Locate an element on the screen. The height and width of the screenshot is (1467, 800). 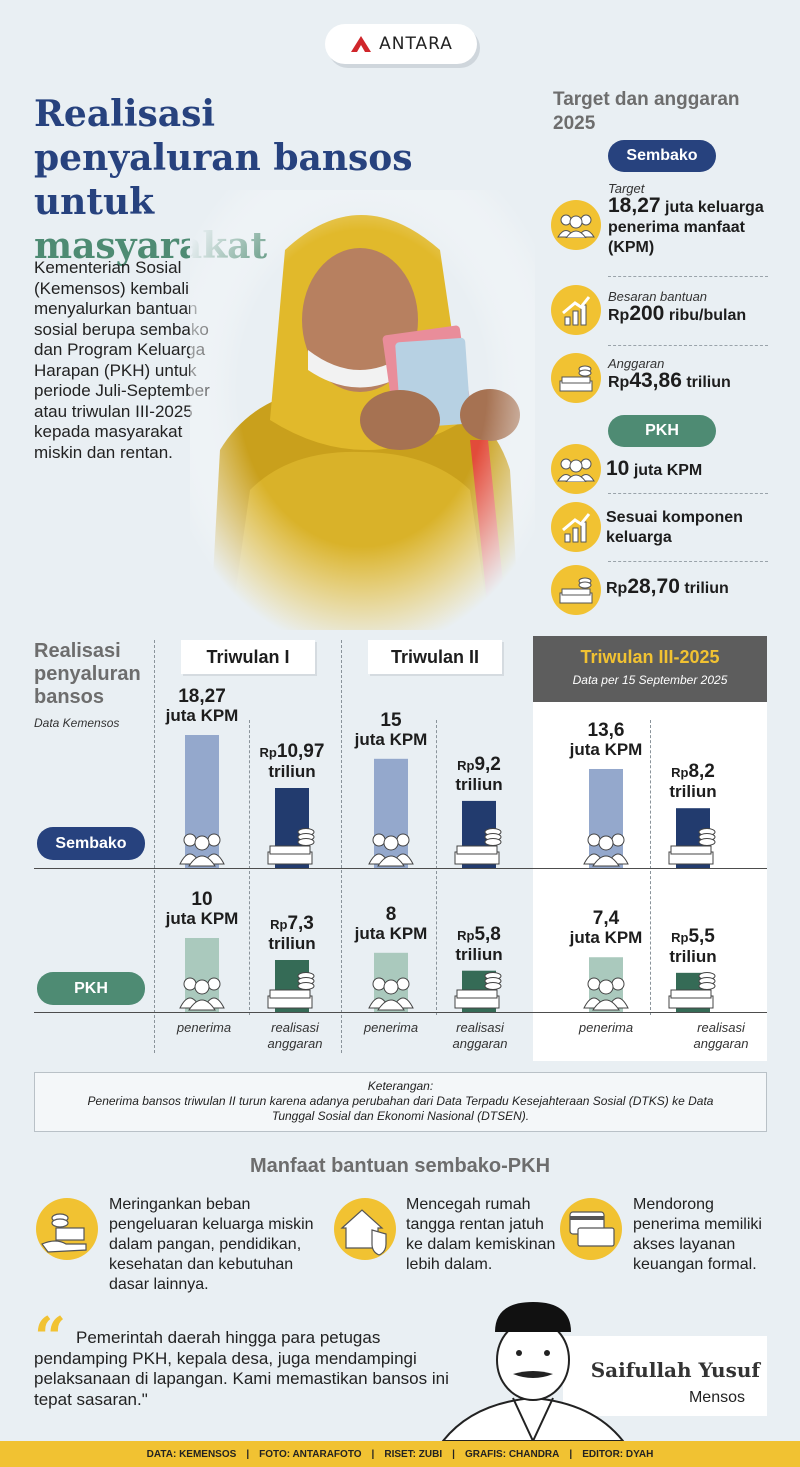
baseline-sembako is located at coordinates (400, 868).